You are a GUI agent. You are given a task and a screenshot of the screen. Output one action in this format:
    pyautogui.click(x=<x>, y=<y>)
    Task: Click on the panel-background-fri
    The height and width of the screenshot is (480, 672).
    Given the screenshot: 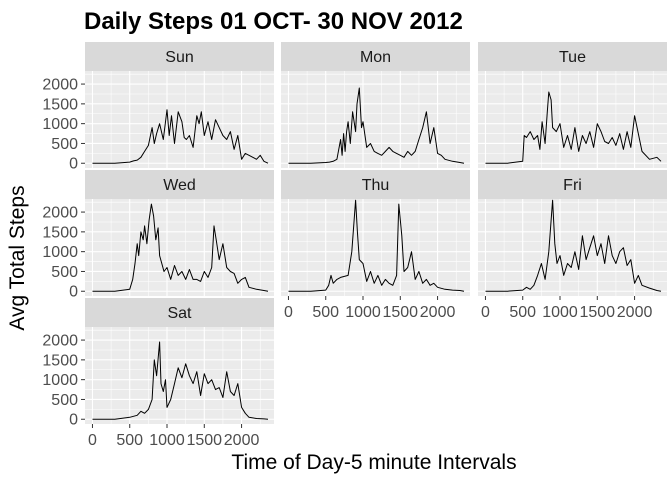 What is the action you would take?
    pyautogui.click(x=572, y=247)
    